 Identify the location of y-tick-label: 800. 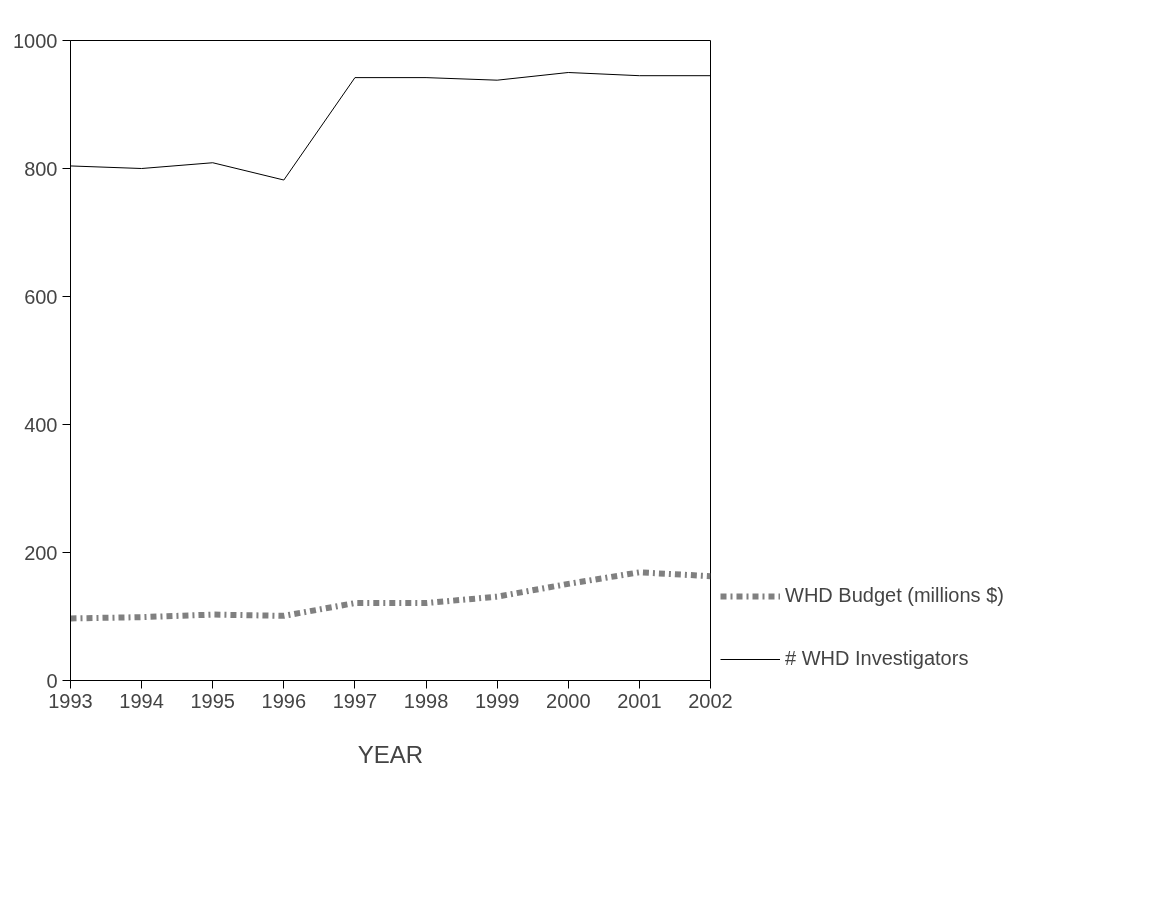
(41, 168).